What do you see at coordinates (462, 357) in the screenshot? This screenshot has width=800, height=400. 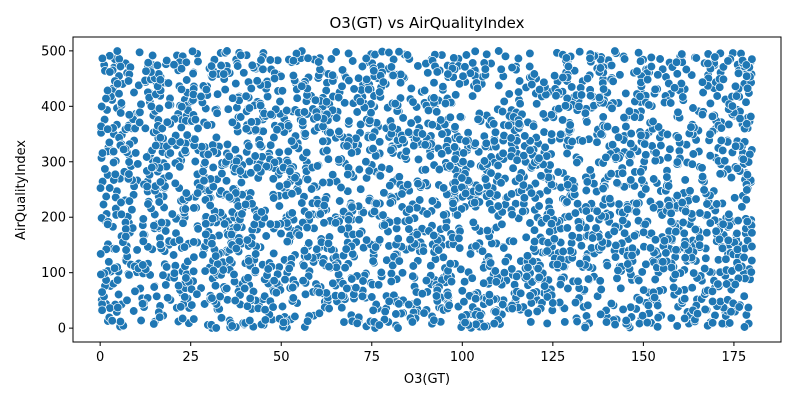 I see `x-tick-label: 100` at bounding box center [462, 357].